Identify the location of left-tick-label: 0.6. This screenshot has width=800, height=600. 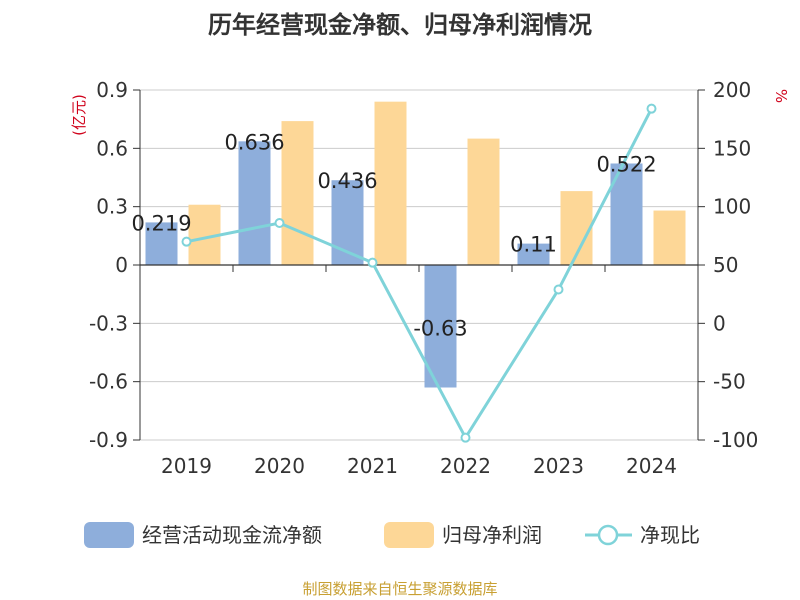
(112, 148).